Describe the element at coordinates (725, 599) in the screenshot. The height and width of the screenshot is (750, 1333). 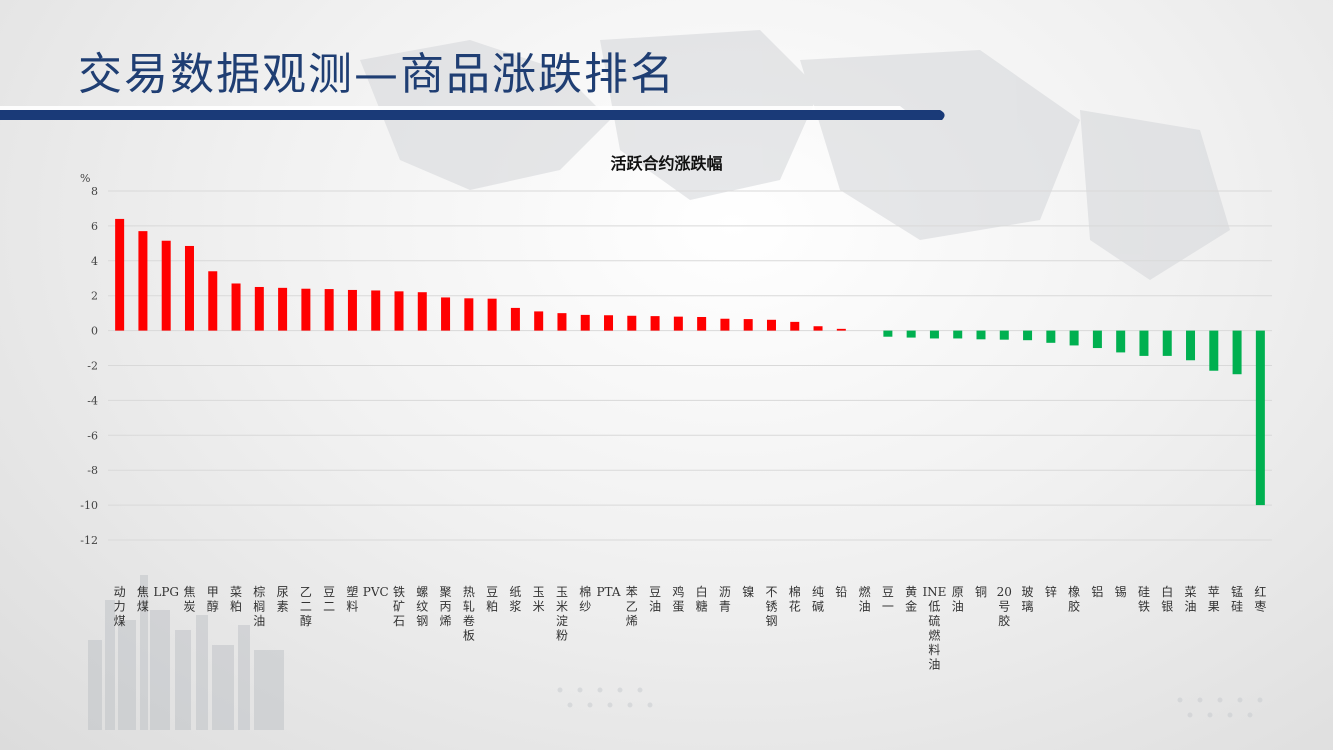
I see `category-label: 沥青` at that location.